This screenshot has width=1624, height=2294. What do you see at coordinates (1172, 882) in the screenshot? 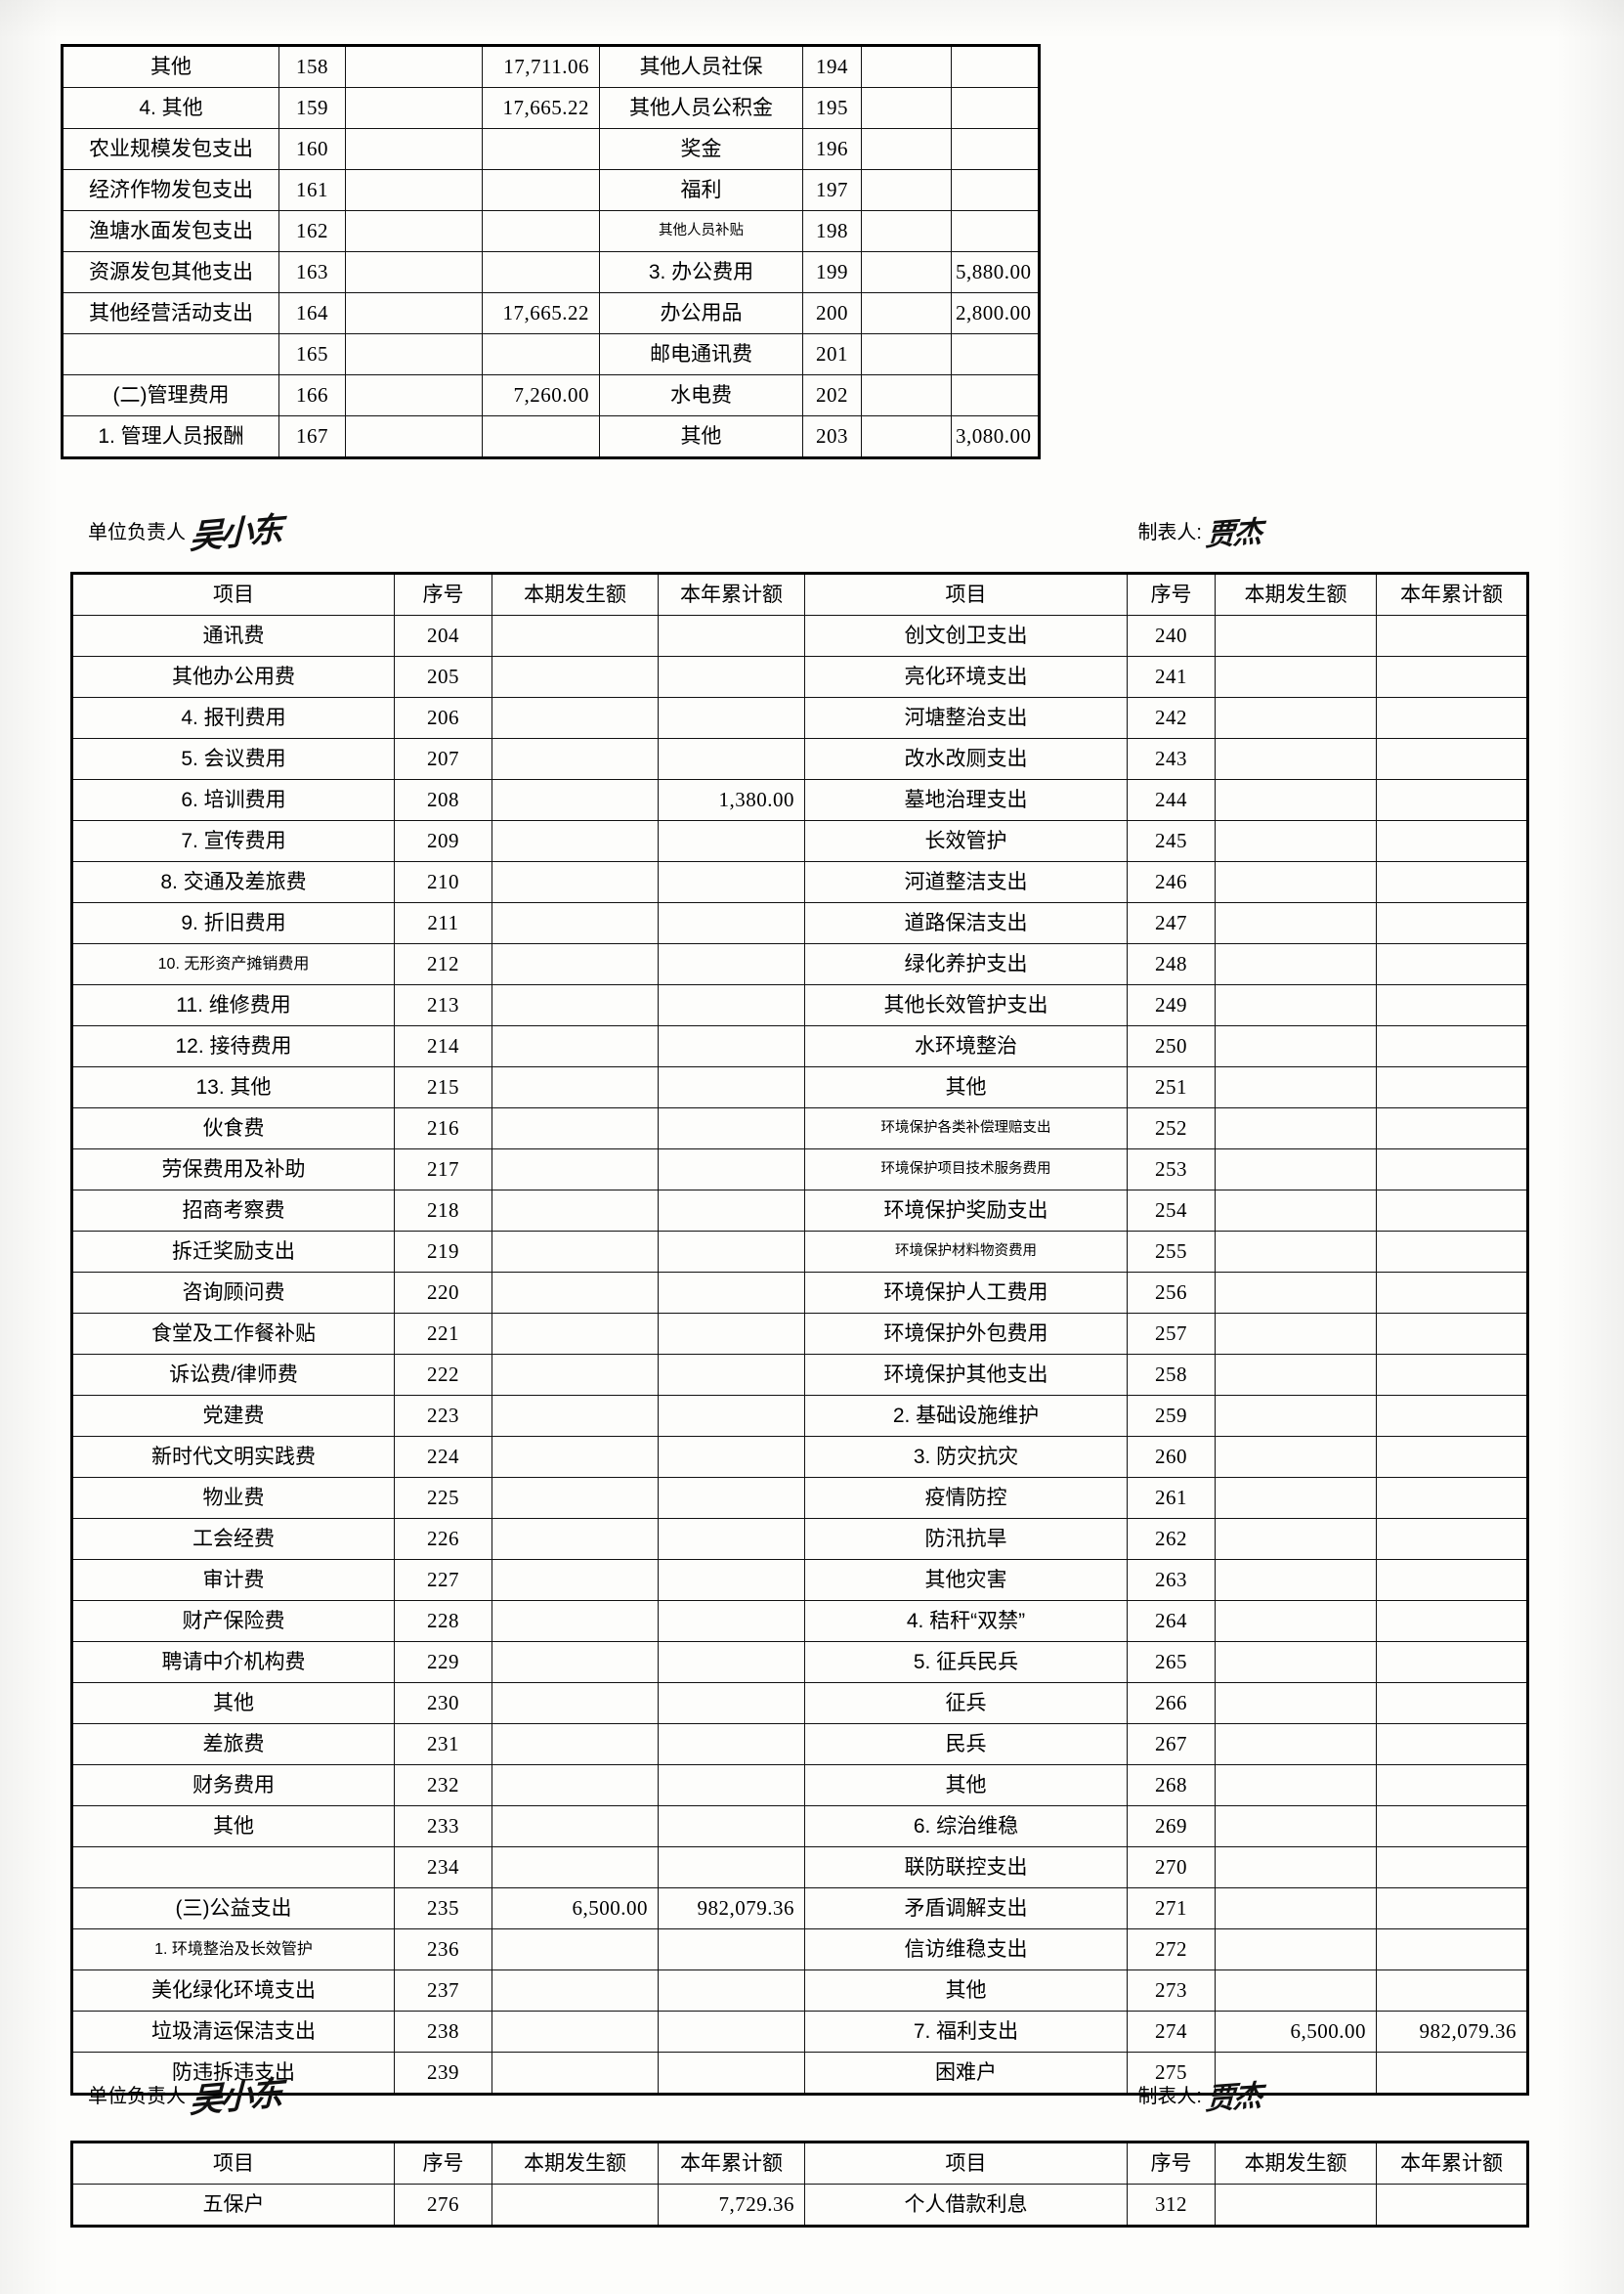
I see `seq-number-right: 246` at bounding box center [1172, 882].